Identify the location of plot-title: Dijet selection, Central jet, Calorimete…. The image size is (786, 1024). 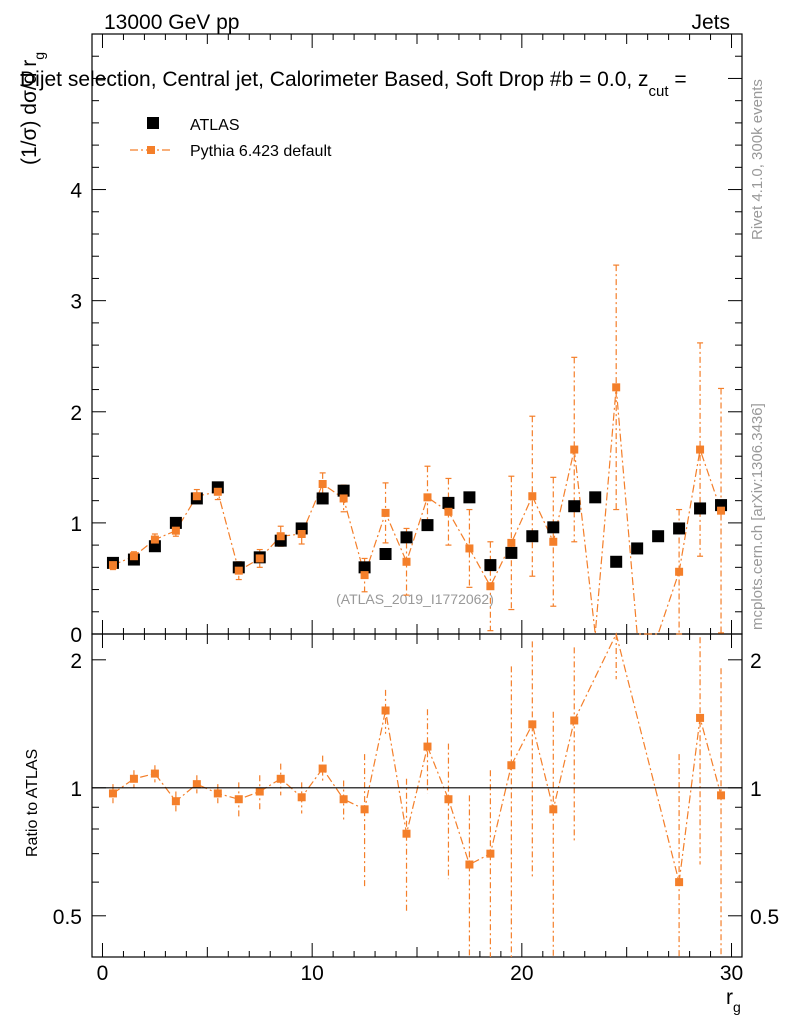
(353, 84).